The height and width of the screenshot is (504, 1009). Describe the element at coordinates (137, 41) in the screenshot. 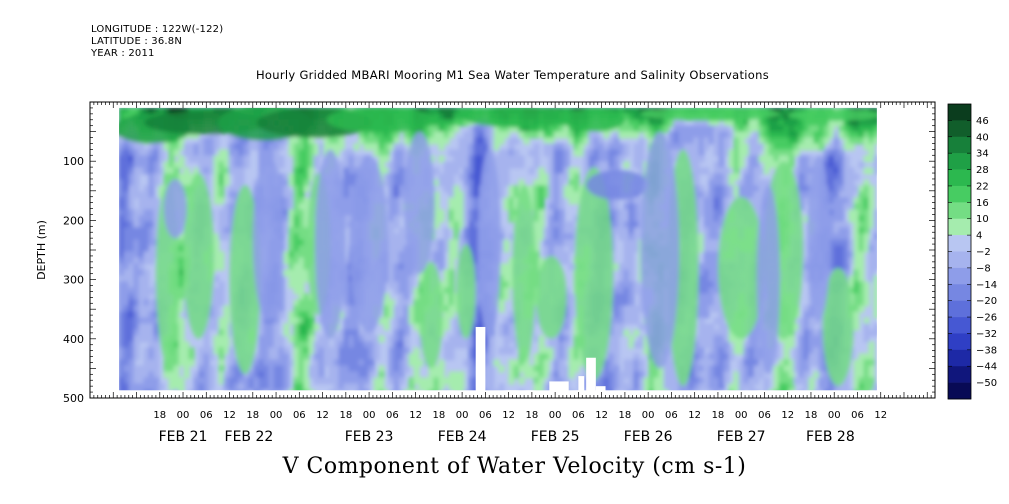

I see `latitude-label: LATITUDE : 36.8N` at that location.